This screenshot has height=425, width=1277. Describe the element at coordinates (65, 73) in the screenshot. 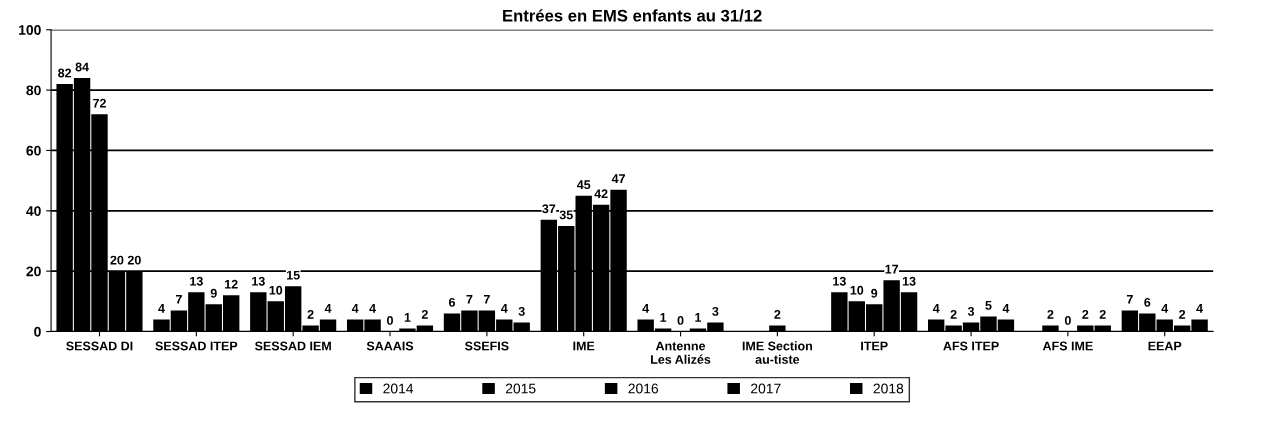

I see `data-label: 82` at that location.